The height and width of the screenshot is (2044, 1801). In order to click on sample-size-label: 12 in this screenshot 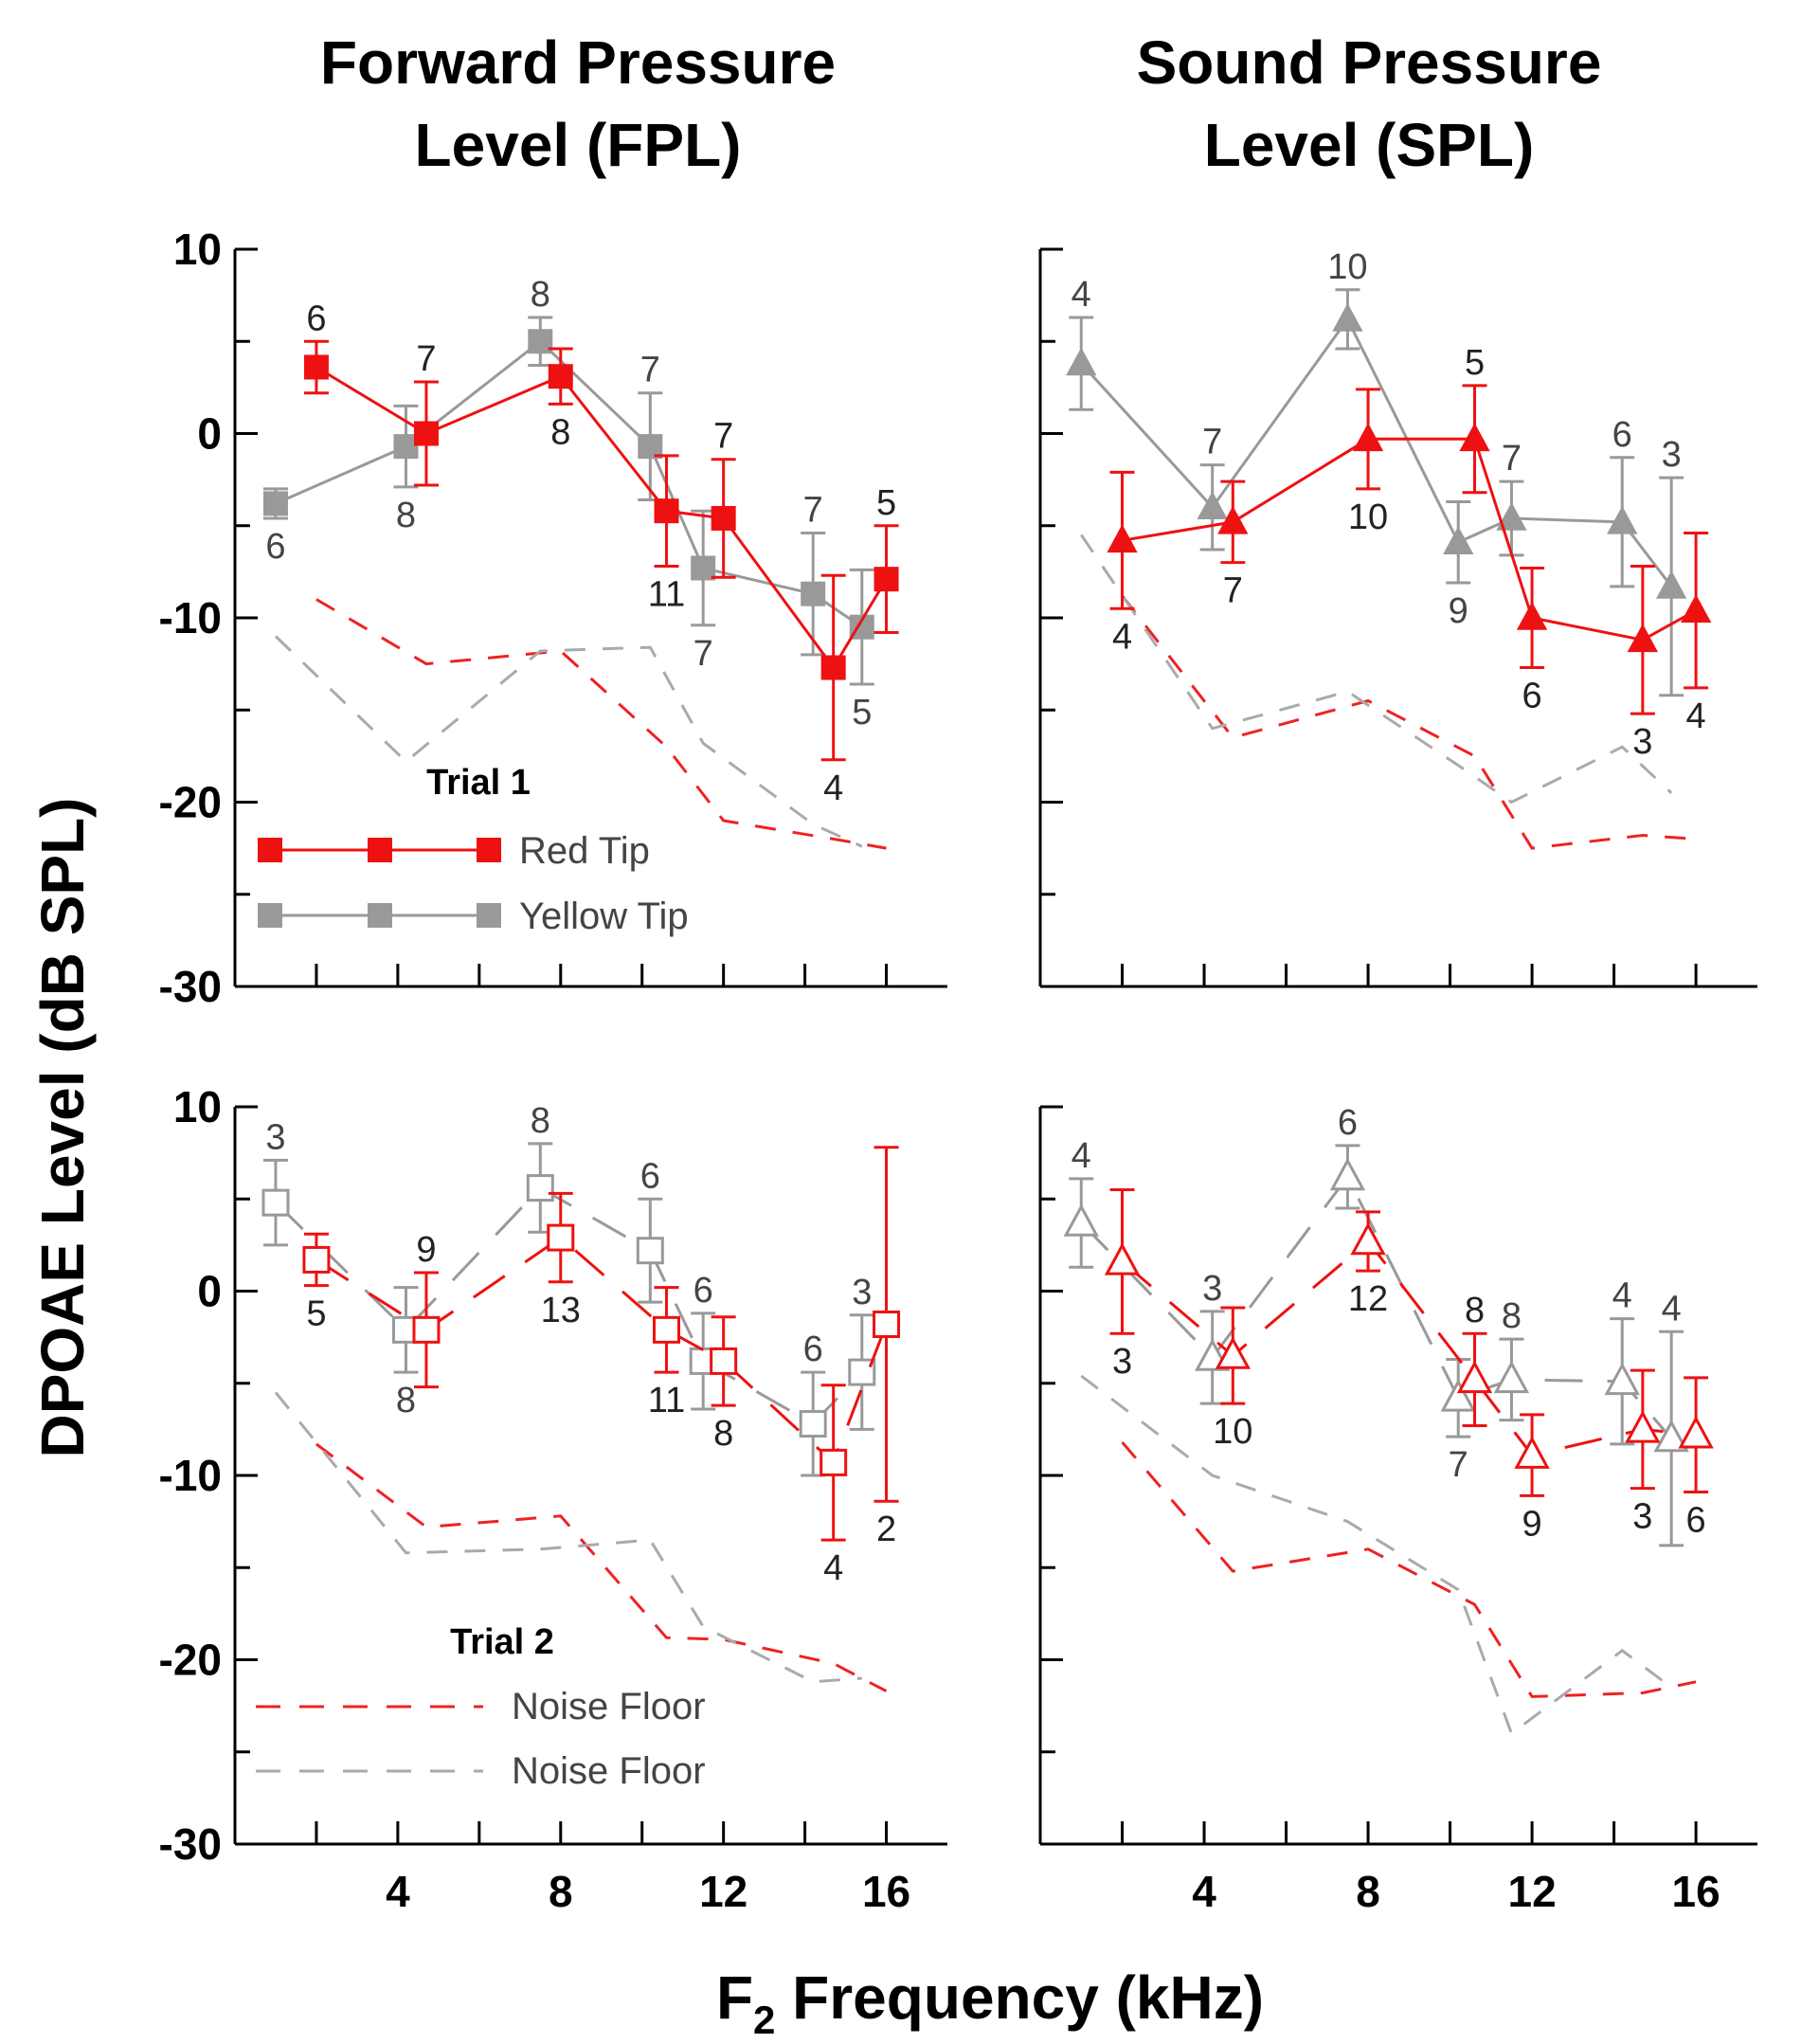, I will do `click(1368, 1299)`.